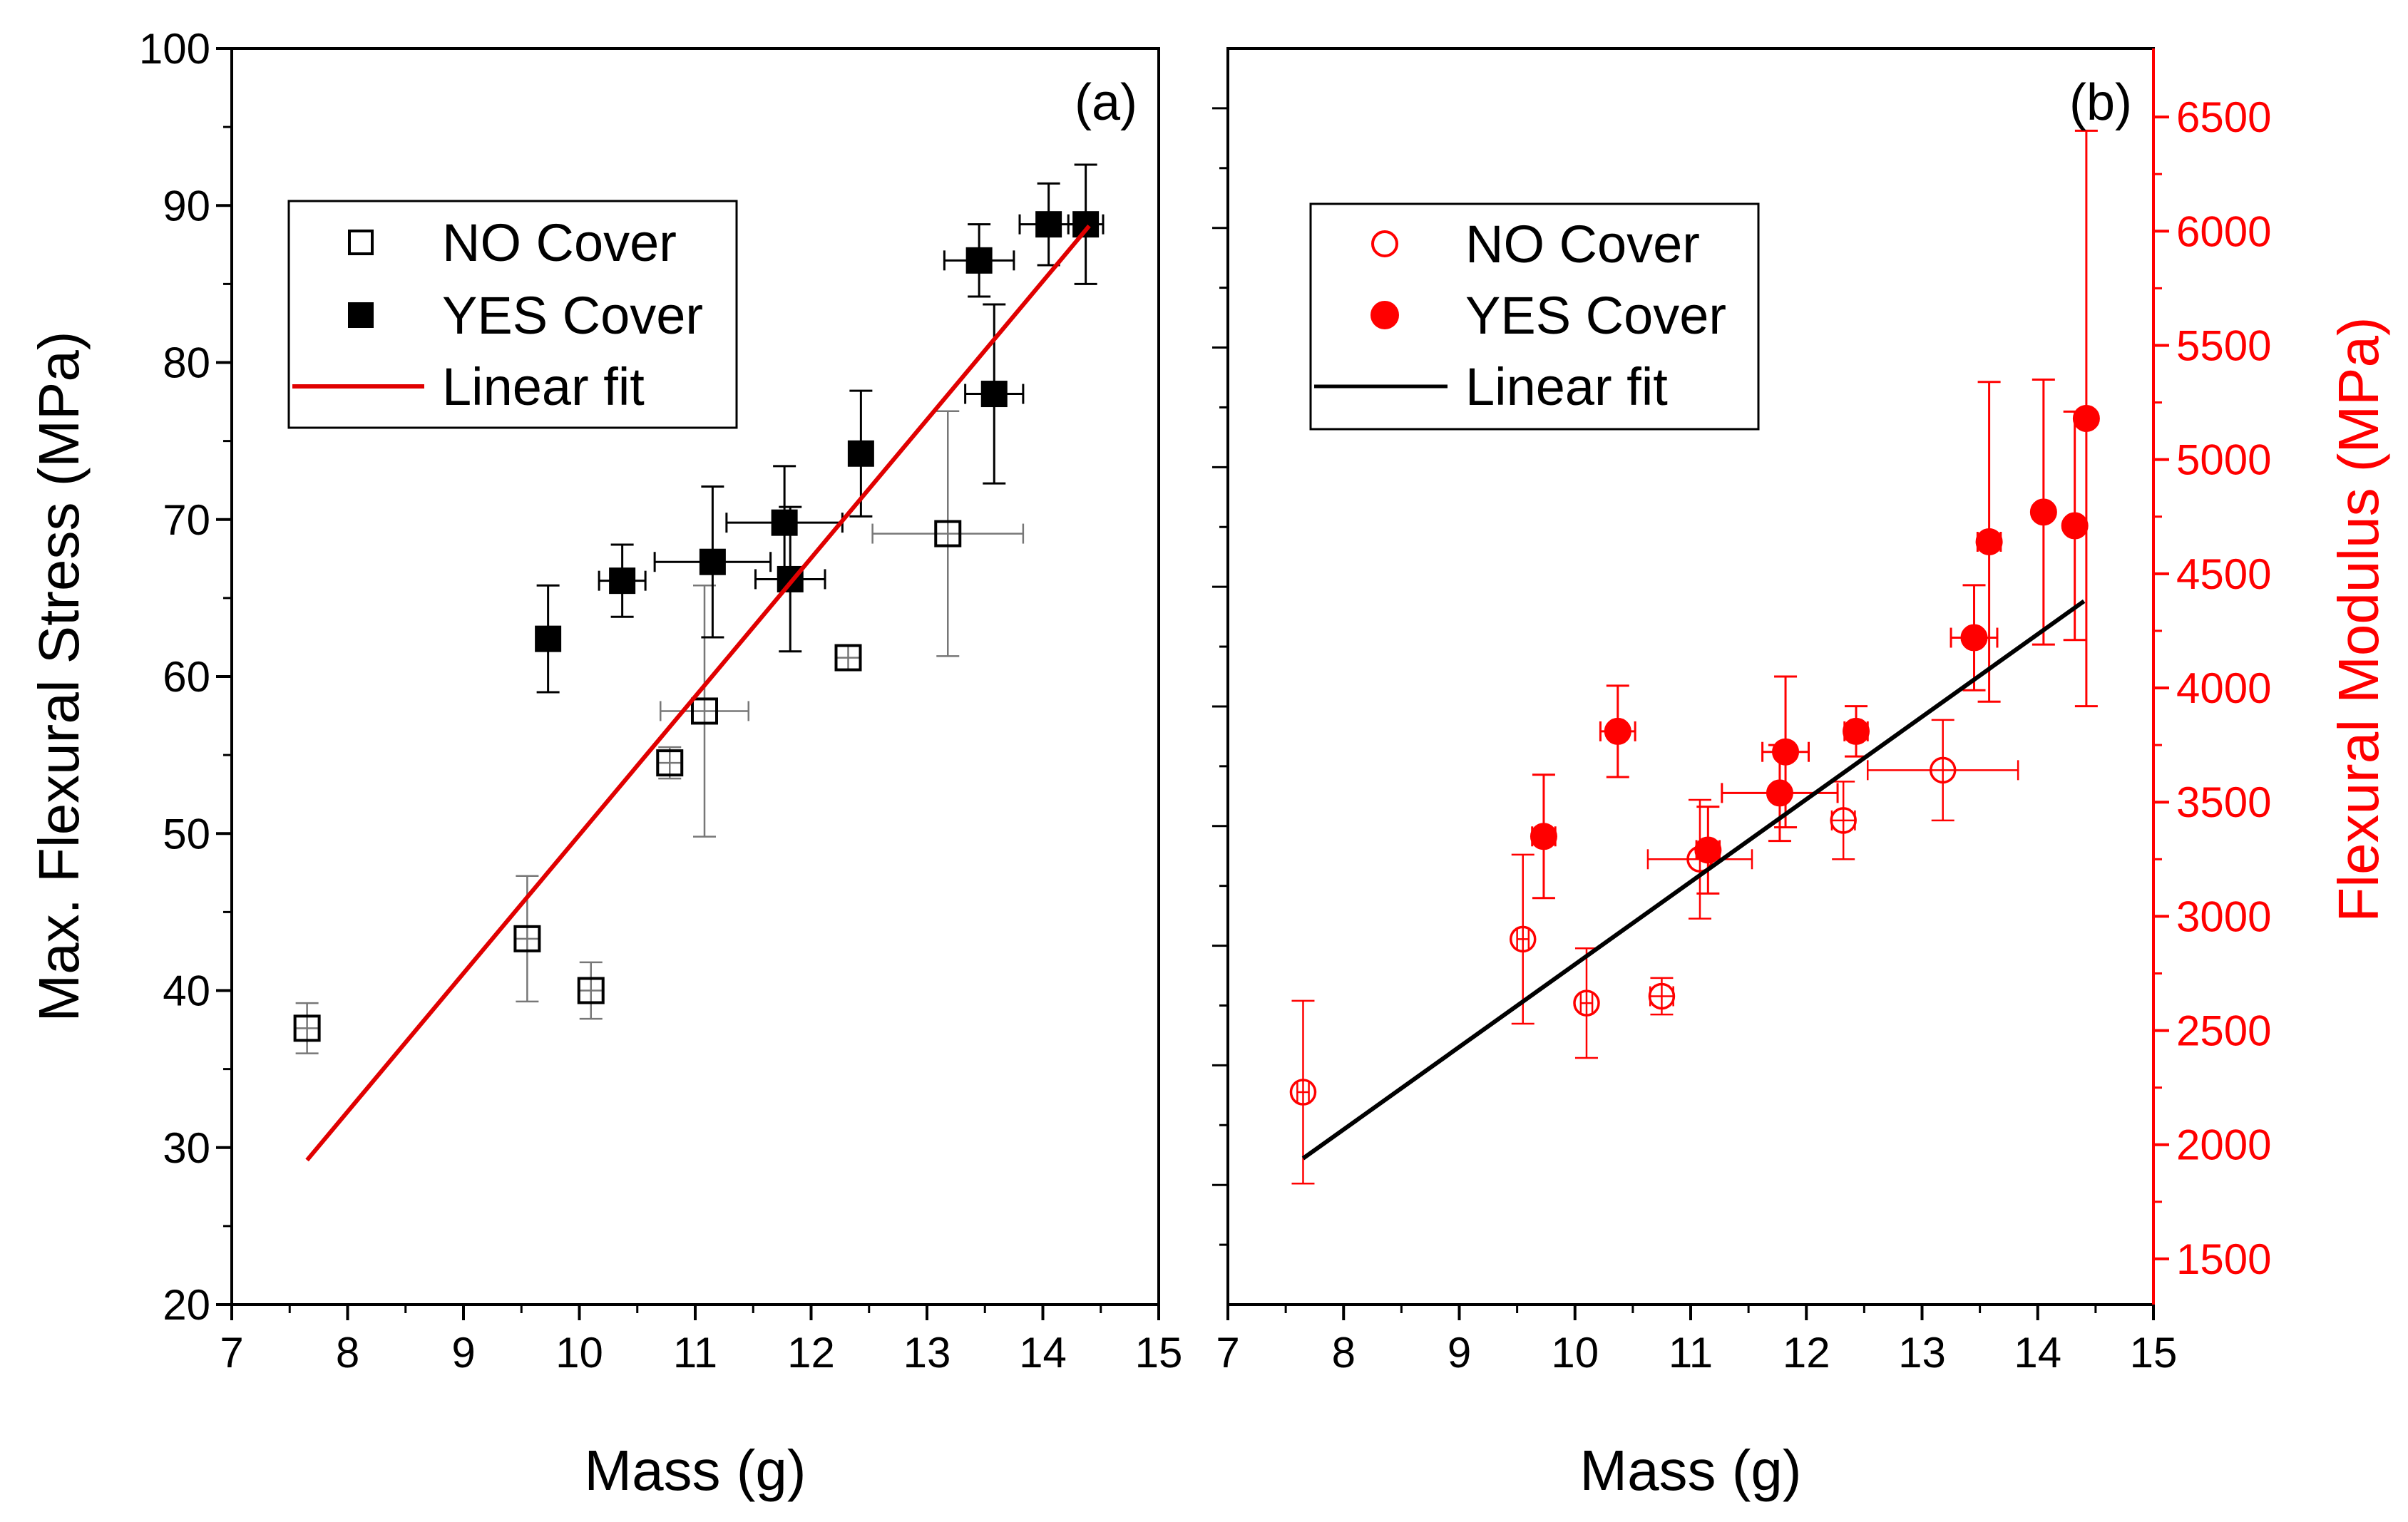 The width and height of the screenshot is (2408, 1522). What do you see at coordinates (186, 1305) in the screenshot?
I see `y-tick-label: 20` at bounding box center [186, 1305].